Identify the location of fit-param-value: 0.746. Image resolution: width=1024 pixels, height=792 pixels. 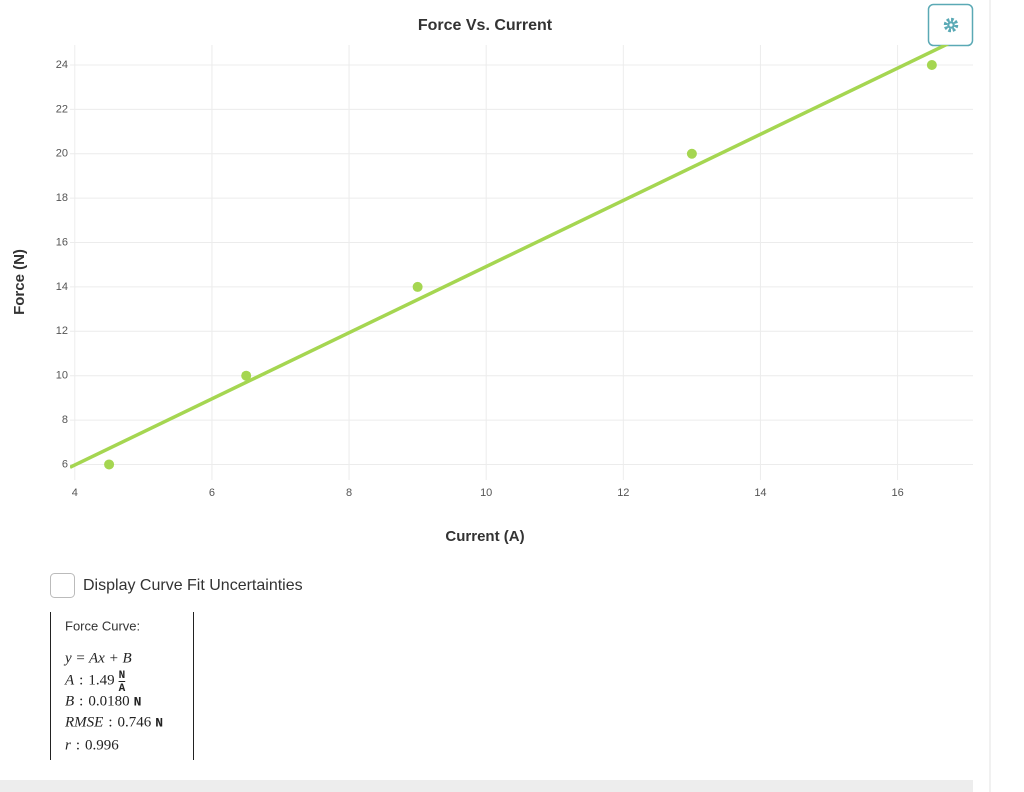
(135, 722).